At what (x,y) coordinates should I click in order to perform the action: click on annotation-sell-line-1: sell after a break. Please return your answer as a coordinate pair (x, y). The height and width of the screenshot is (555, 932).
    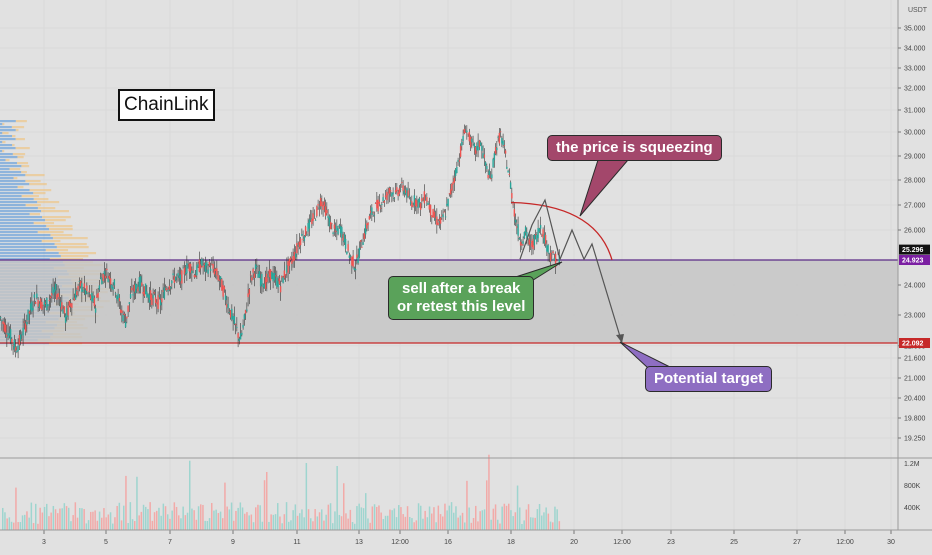
    Looking at the image, I should click on (461, 288).